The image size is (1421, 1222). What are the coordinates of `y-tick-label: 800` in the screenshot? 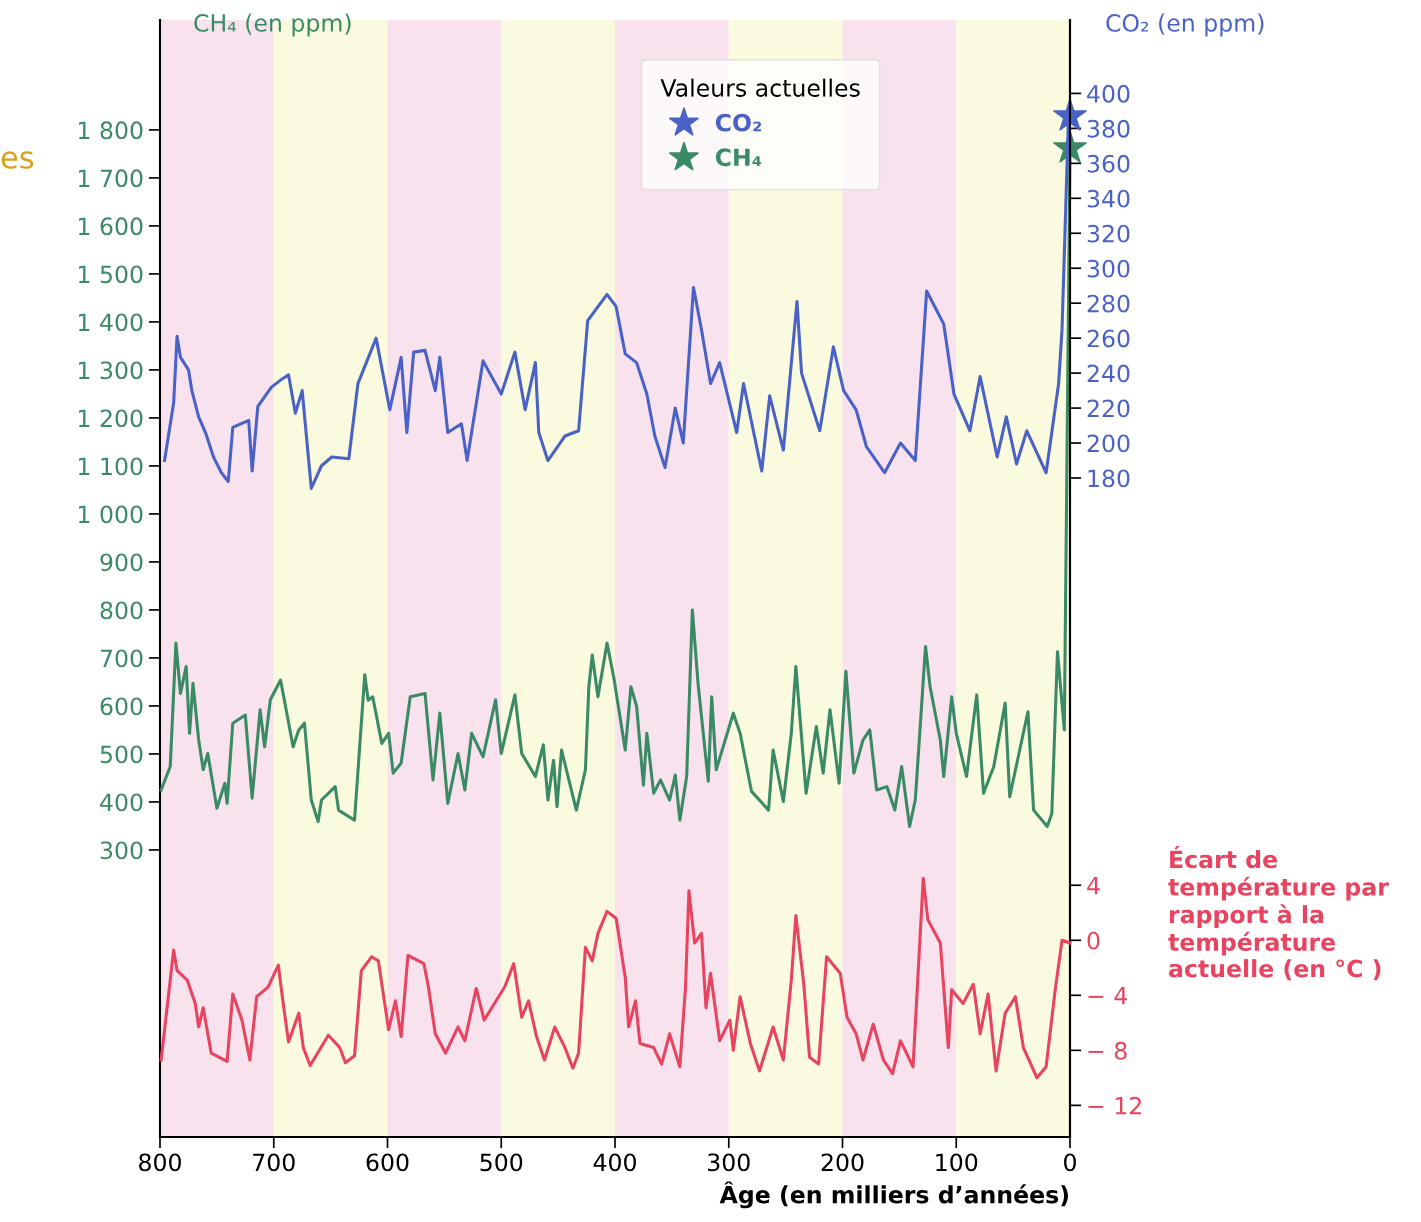 It's located at (121, 610).